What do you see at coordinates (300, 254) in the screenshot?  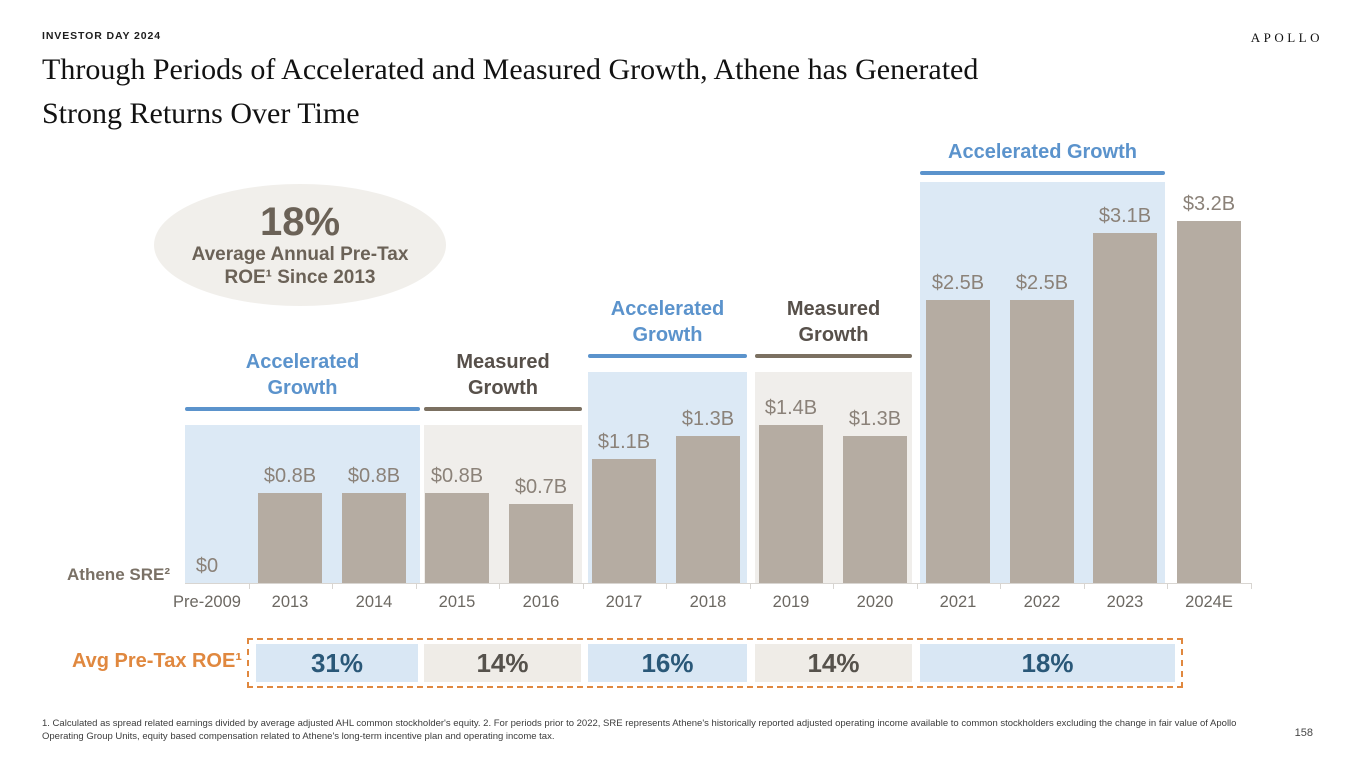 I see `badge-subtitle-line-1: Average Annual Pre-Tax` at bounding box center [300, 254].